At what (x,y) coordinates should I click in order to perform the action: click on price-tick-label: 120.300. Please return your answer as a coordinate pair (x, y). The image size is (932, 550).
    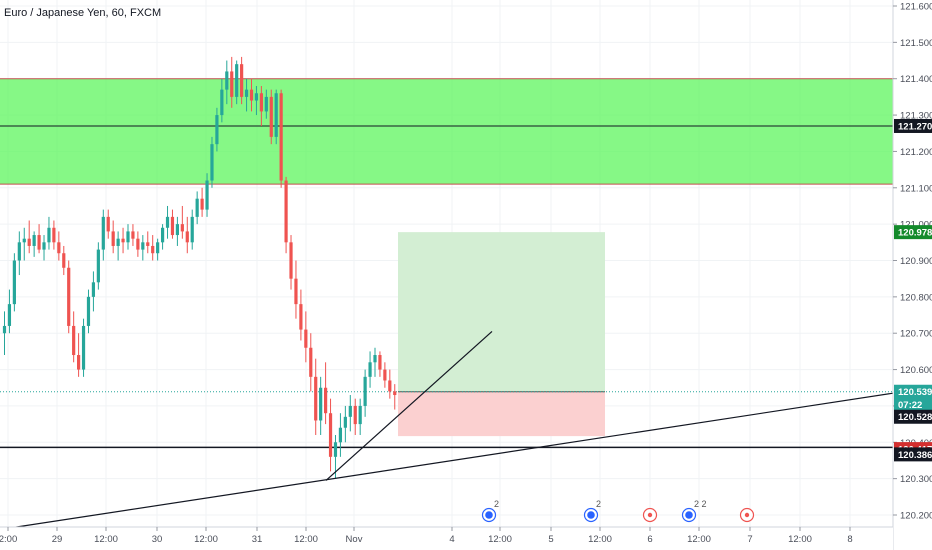
    Looking at the image, I should click on (916, 479).